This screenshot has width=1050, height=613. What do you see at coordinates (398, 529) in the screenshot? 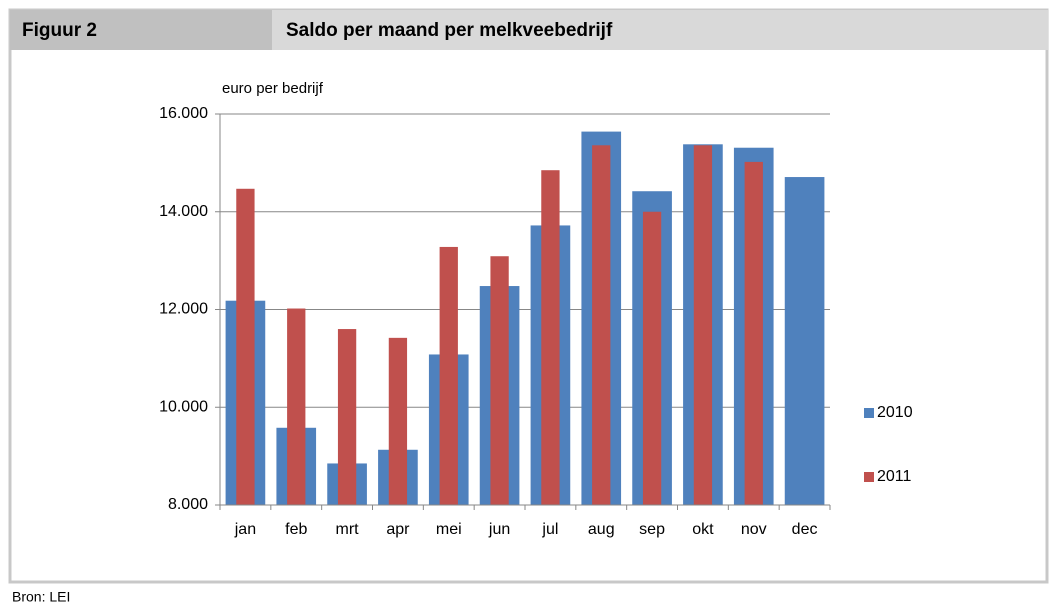
I see `x-tick-label: apr` at bounding box center [398, 529].